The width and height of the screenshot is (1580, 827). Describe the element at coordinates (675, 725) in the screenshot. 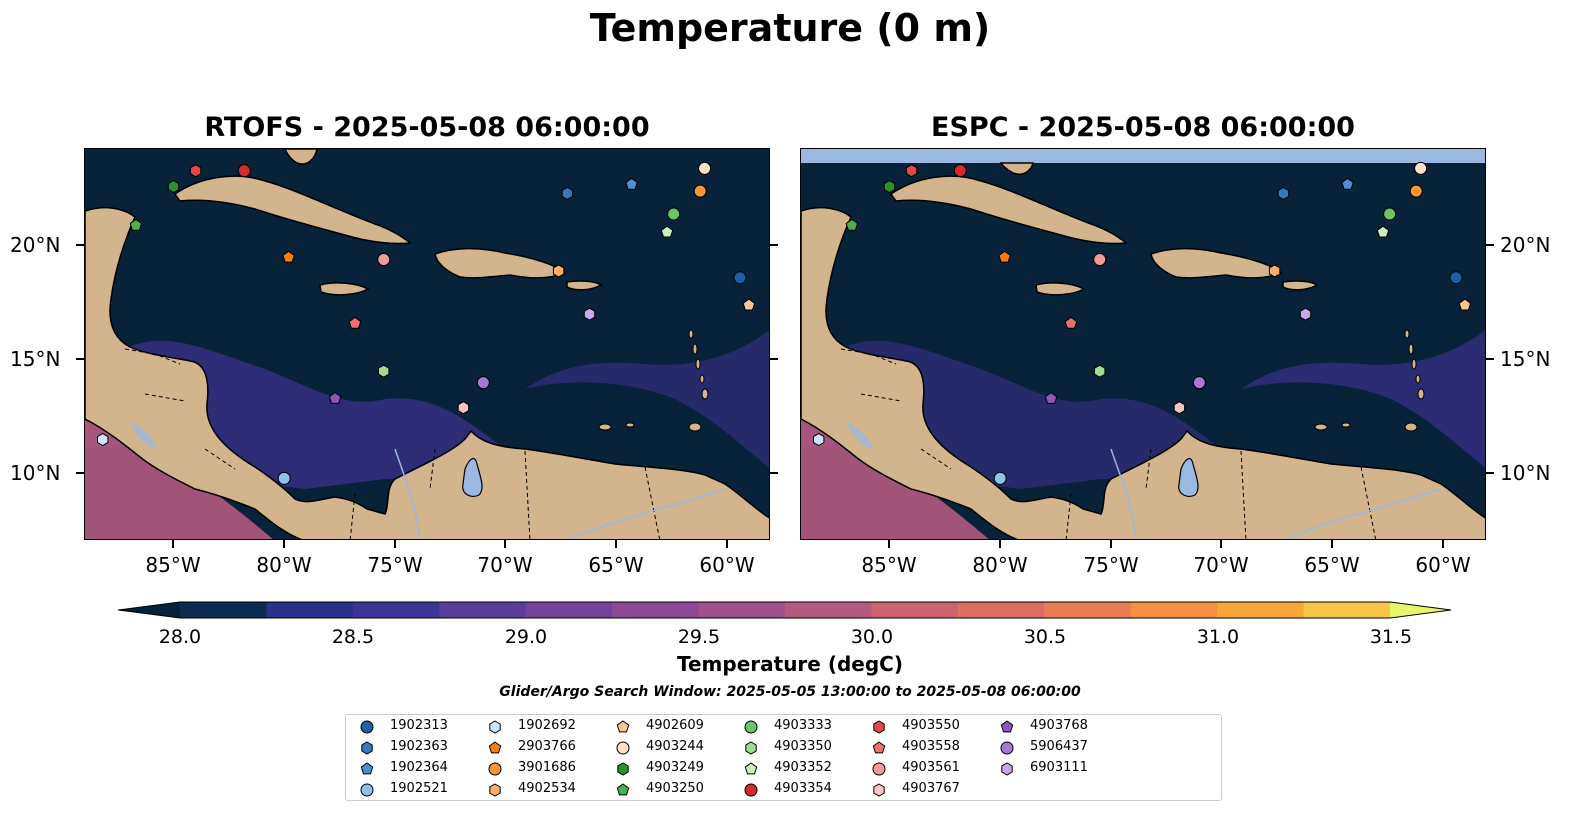

I see `legend-label: 4902609` at that location.